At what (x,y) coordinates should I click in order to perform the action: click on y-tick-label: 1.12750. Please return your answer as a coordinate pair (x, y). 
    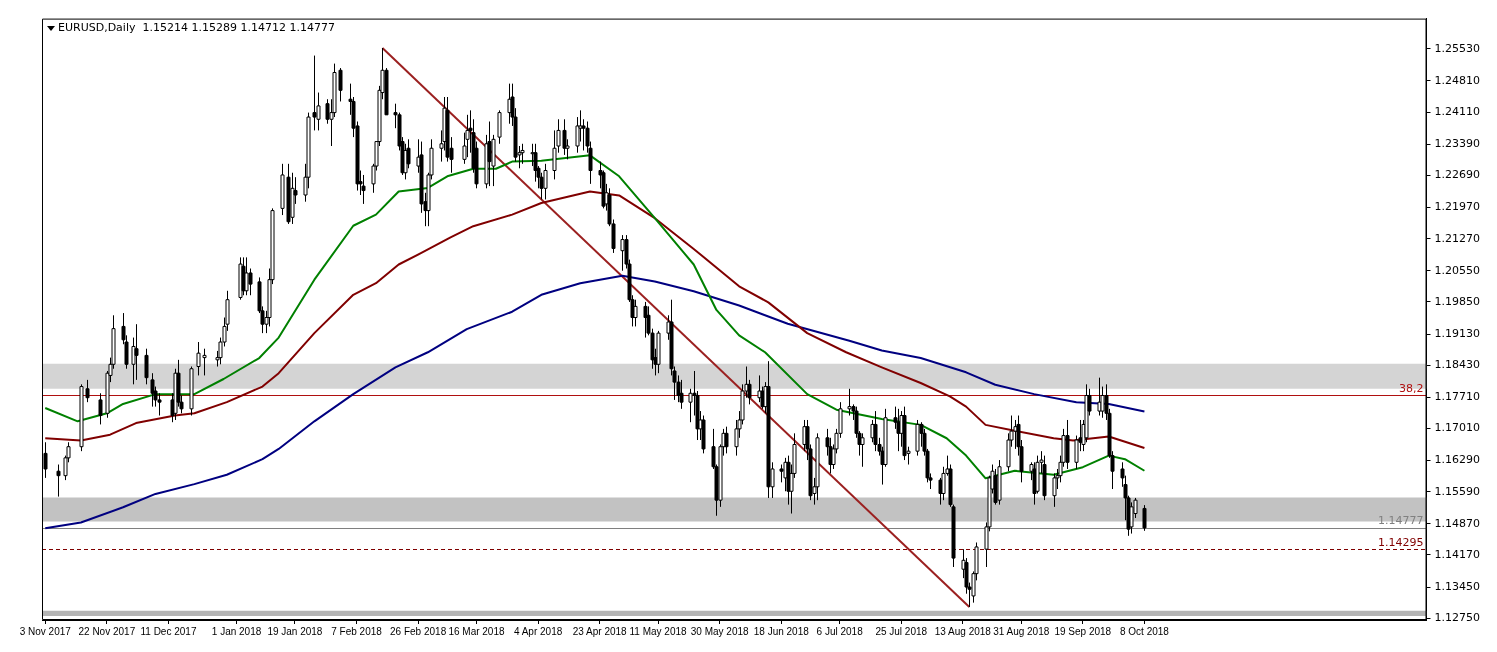
    Looking at the image, I should click on (1457, 618).